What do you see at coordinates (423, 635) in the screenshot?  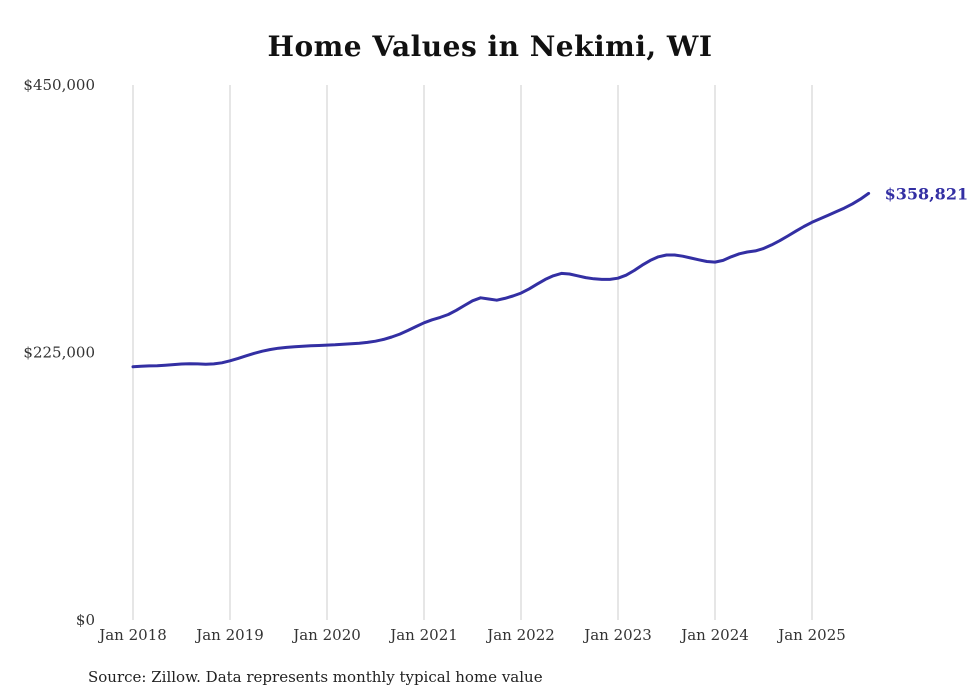 I see `x-tick-label: Jan 2021` at bounding box center [423, 635].